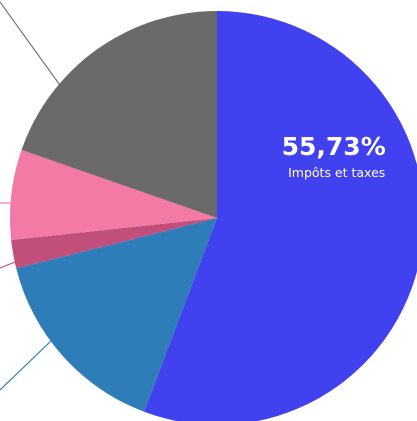  Describe the element at coordinates (334, 146) in the screenshot. I see `value-label: 55,73%` at that location.